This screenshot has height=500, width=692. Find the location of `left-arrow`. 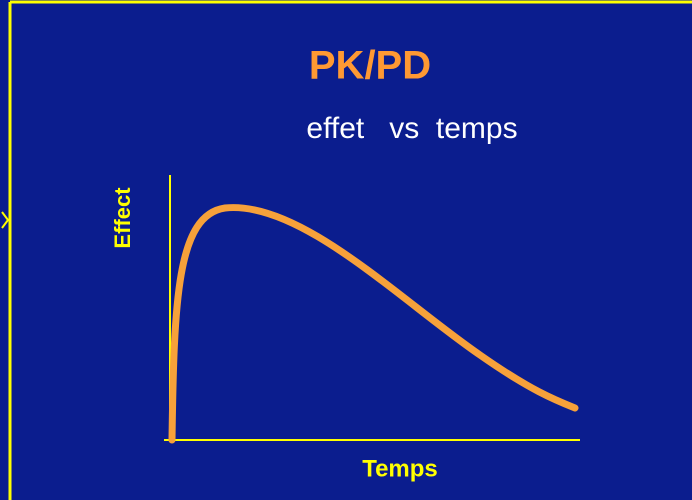

left-arrow is located at coordinates (5, 220).